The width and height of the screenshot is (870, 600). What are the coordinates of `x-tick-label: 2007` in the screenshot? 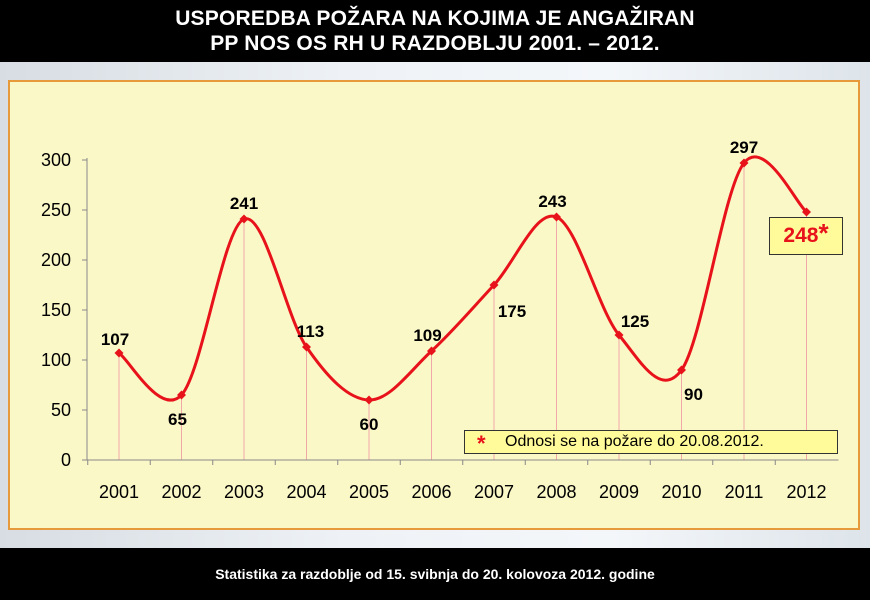 It's located at (494, 492).